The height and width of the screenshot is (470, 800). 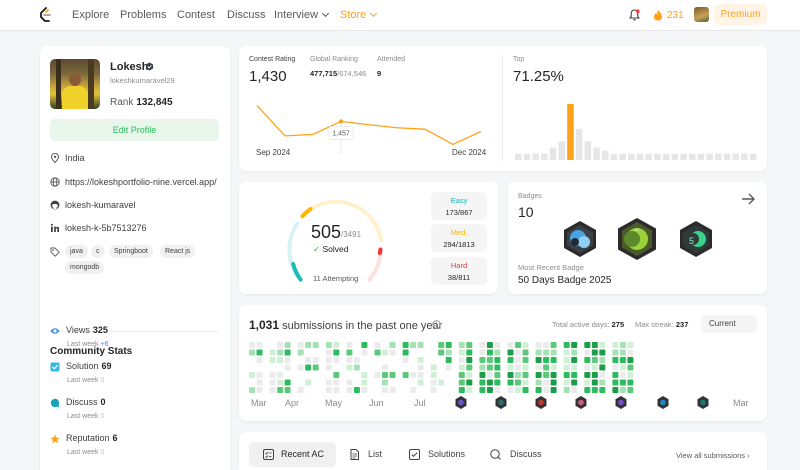 I want to click on hard-stat: Hard 38/811, so click(x=459, y=271).